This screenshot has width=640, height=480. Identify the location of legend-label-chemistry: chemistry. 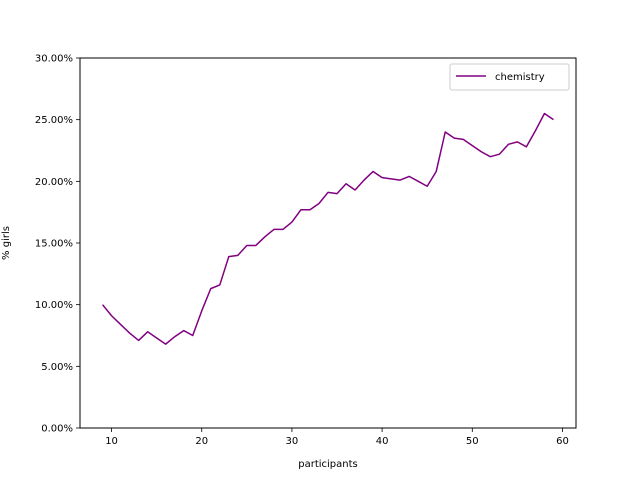
(520, 77).